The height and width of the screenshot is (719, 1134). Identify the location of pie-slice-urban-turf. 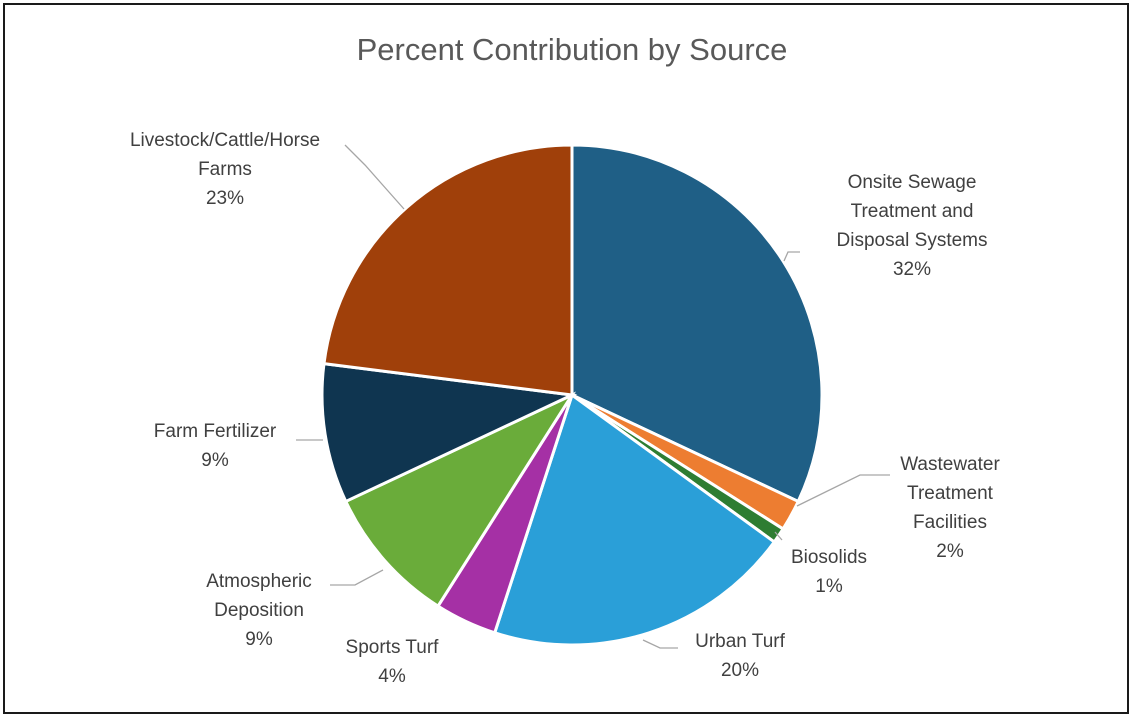
(634, 519).